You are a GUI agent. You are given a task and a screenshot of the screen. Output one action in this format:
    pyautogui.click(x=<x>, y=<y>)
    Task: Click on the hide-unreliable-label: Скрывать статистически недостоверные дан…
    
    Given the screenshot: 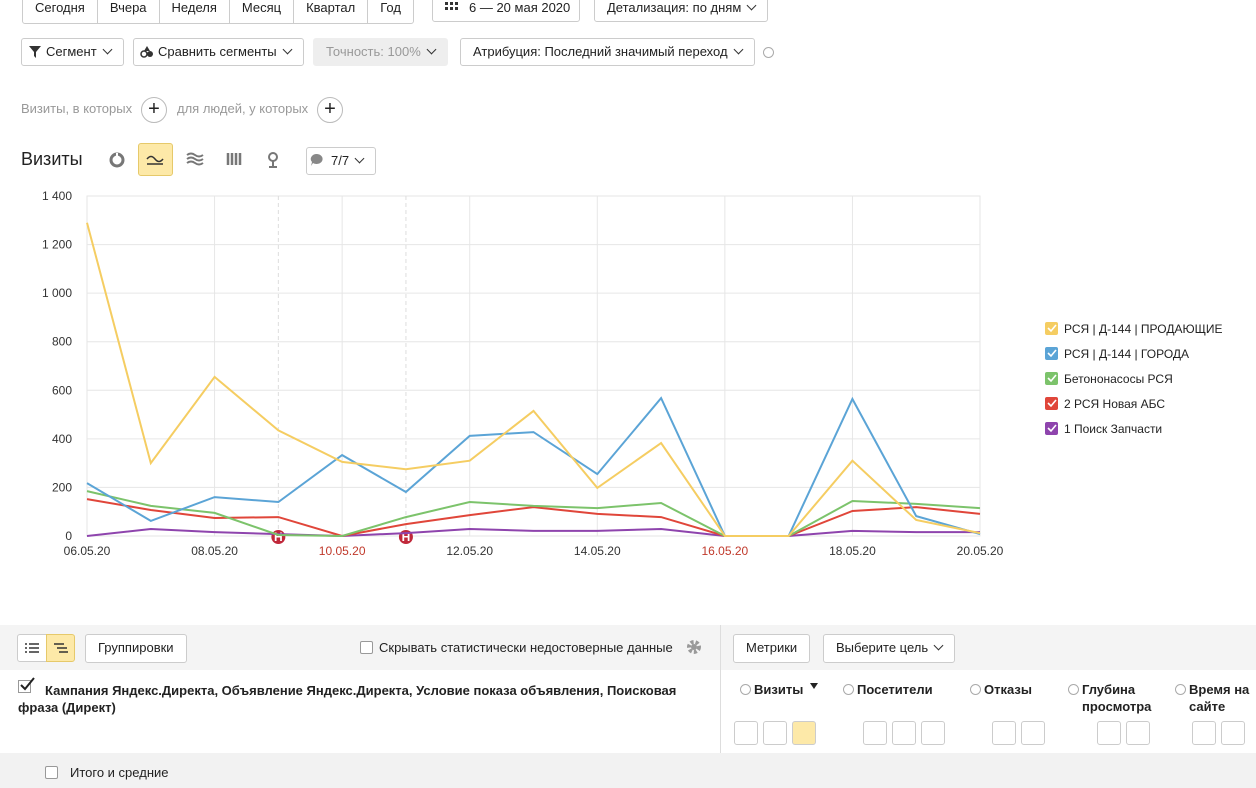 What is the action you would take?
    pyautogui.click(x=526, y=647)
    